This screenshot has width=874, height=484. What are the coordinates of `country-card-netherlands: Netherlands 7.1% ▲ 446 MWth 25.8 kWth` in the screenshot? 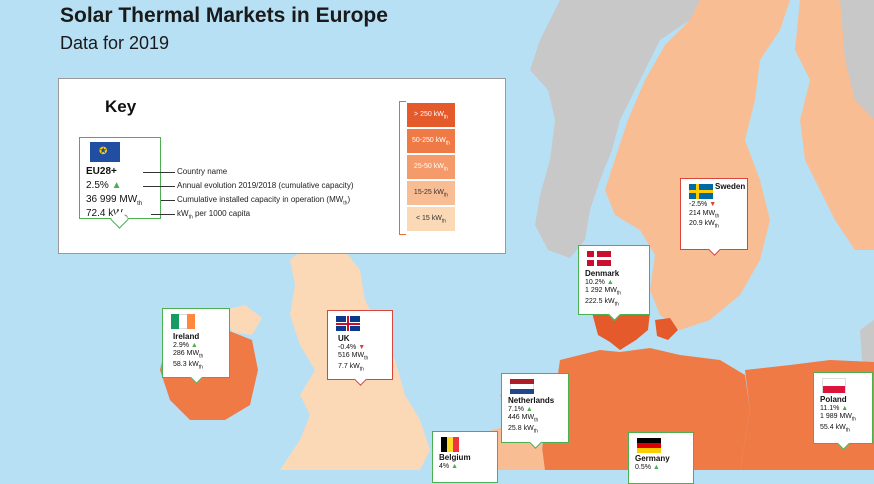 It's located at (535, 411).